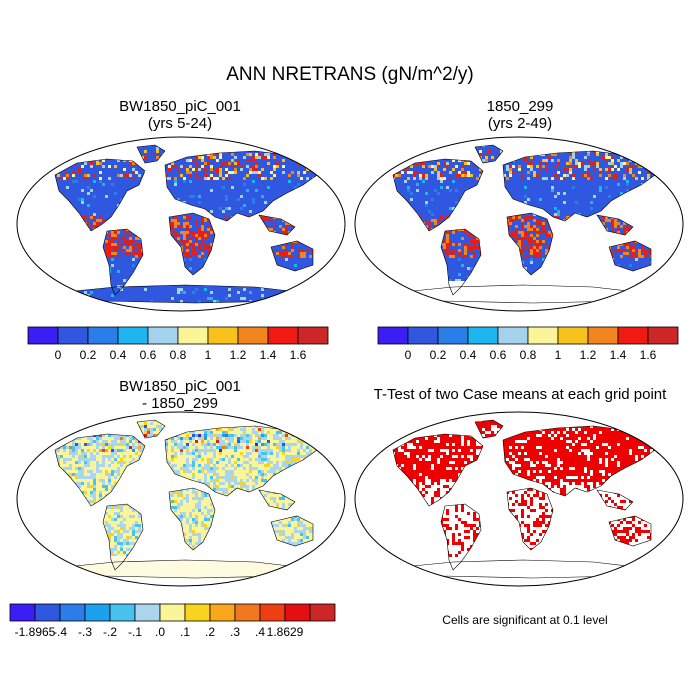 Image resolution: width=700 pixels, height=700 pixels. Describe the element at coordinates (180, 123) in the screenshot. I see `panel-title-case1-line2: (yrs 5-24)` at that location.